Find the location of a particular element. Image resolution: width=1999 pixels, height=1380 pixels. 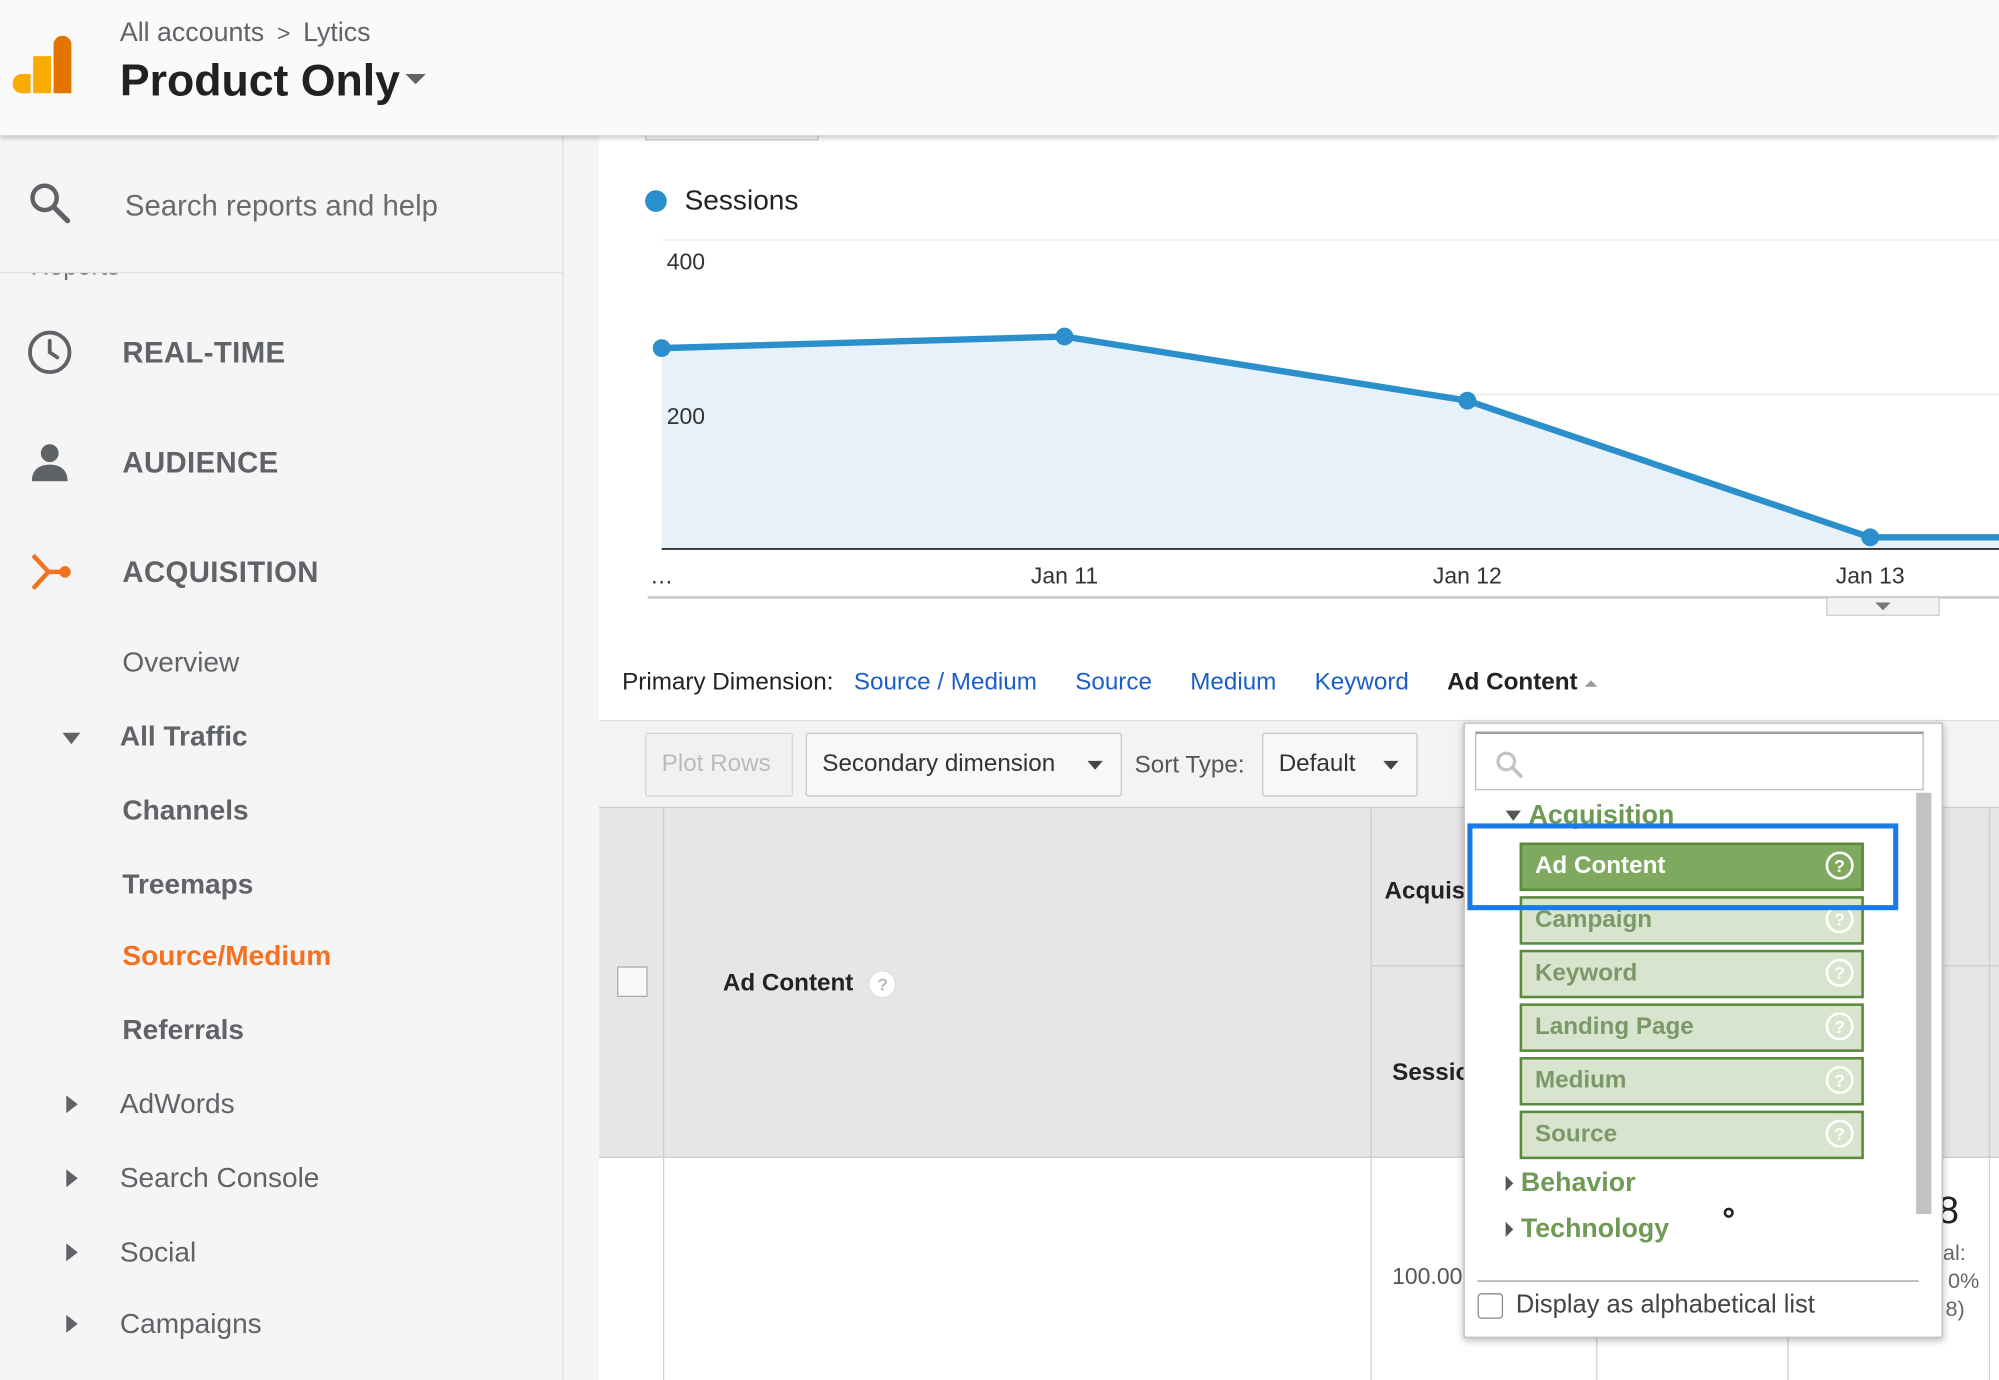

sidebar-item-source-medium: Source/Medium is located at coordinates (227, 955).